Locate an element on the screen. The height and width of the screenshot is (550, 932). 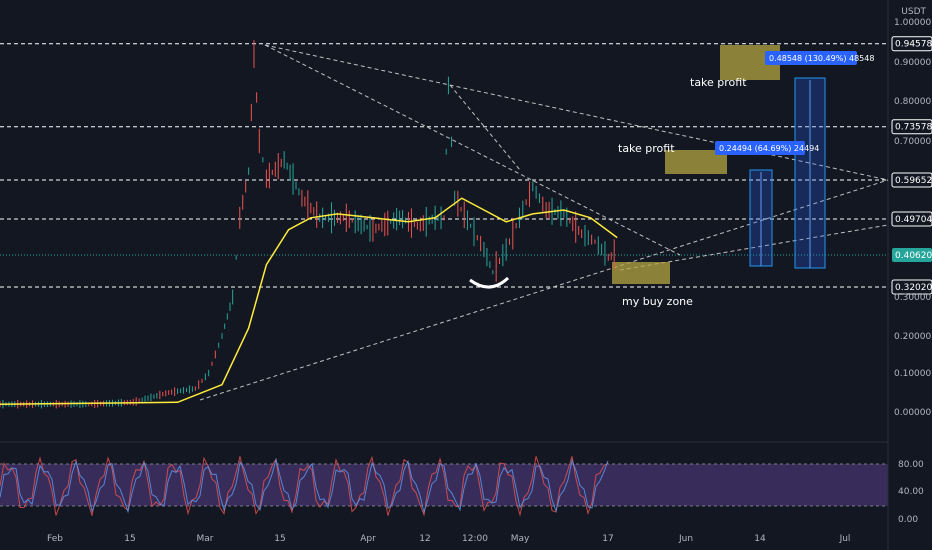
last-price-label: 0.40620 is located at coordinates (913, 256).